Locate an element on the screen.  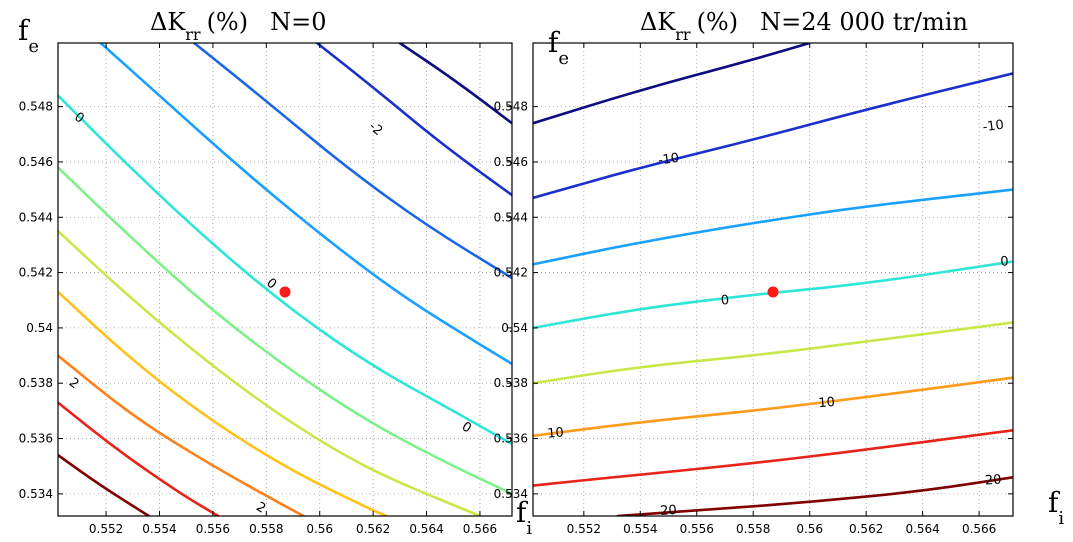
chart-title: ΔKrr (%) N=24 000 tr/min is located at coordinates (804, 26).